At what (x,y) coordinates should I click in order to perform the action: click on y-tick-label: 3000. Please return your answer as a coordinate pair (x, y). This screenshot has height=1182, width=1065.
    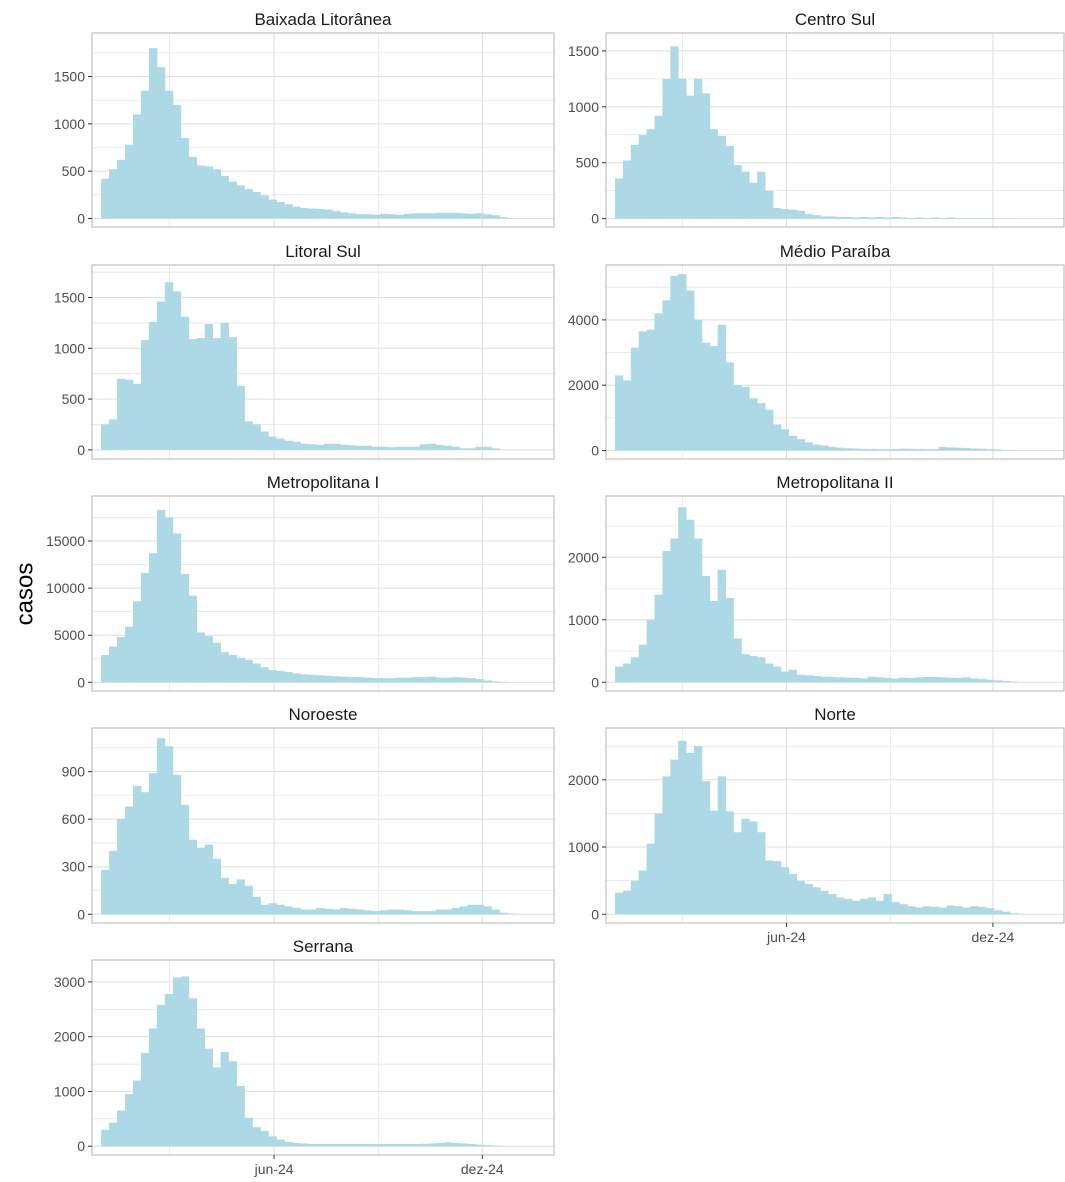
    Looking at the image, I should click on (69, 982).